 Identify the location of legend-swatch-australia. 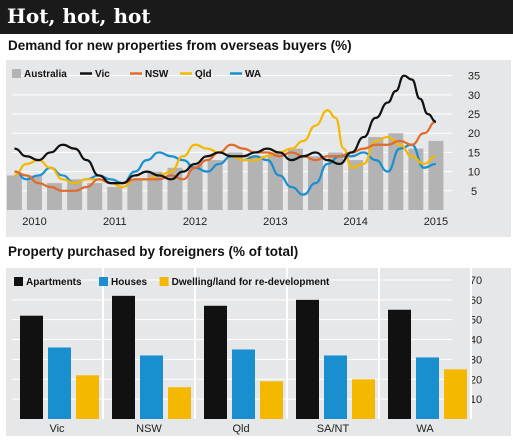
(16, 73).